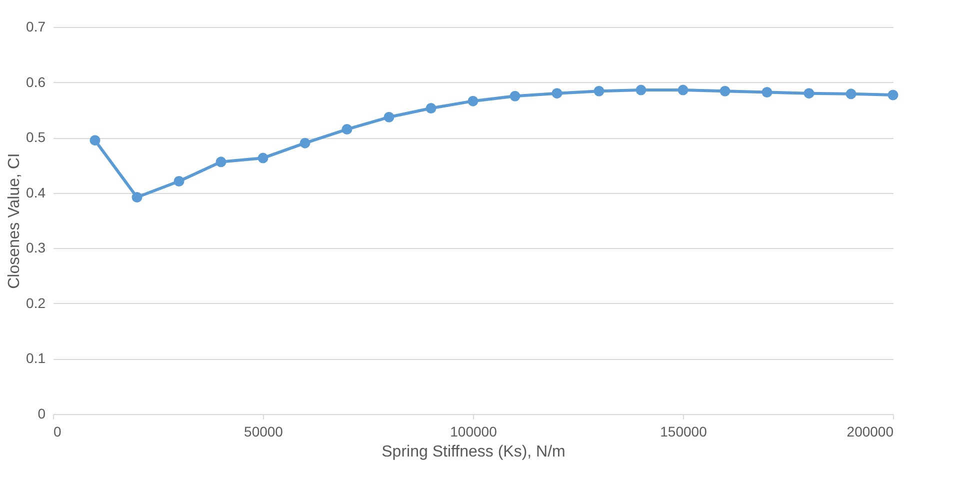 This screenshot has width=974, height=480. What do you see at coordinates (15, 221) in the screenshot?
I see `y-axis-title: Closenes Value, CI` at bounding box center [15, 221].